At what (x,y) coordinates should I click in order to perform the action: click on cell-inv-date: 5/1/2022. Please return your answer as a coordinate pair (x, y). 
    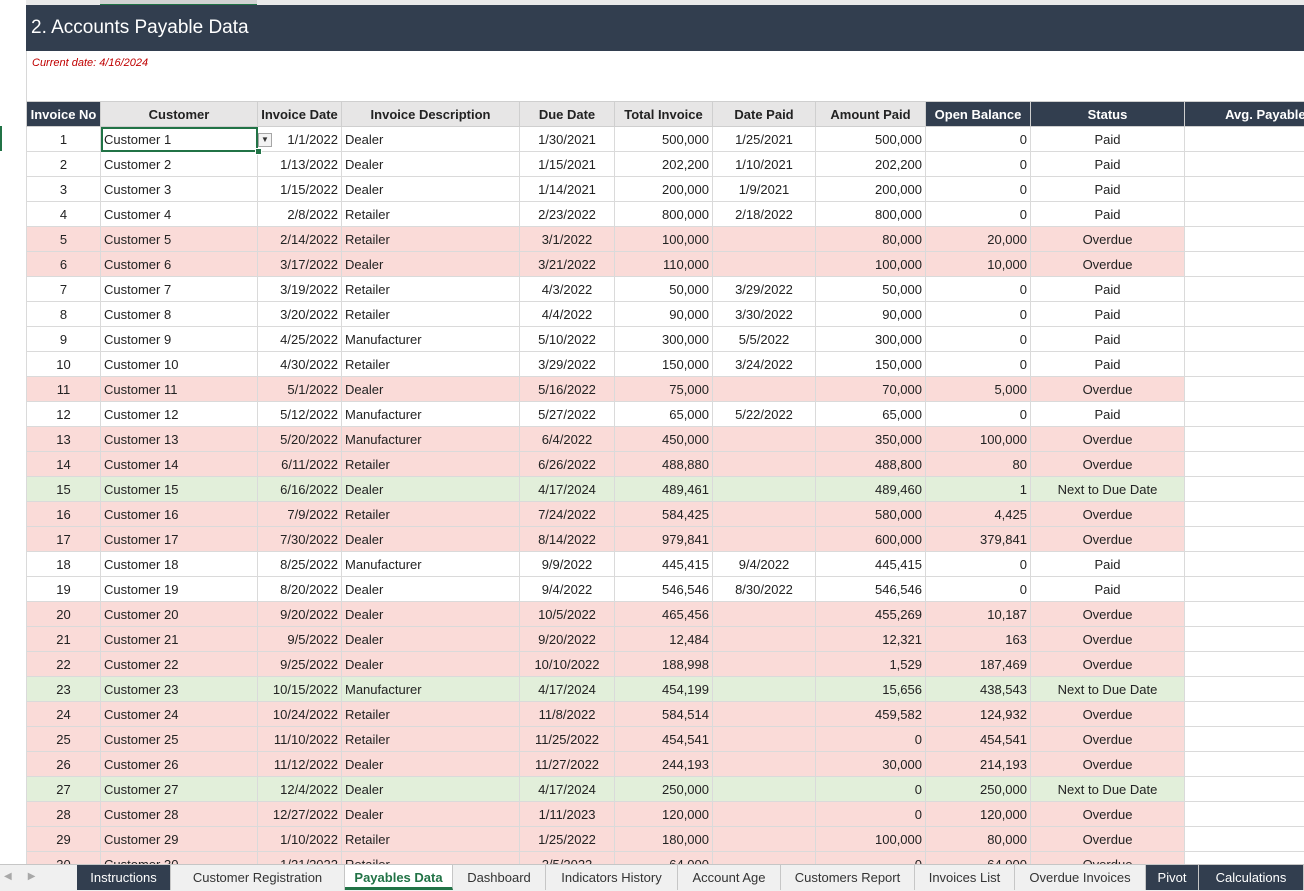
    Looking at the image, I should click on (300, 389).